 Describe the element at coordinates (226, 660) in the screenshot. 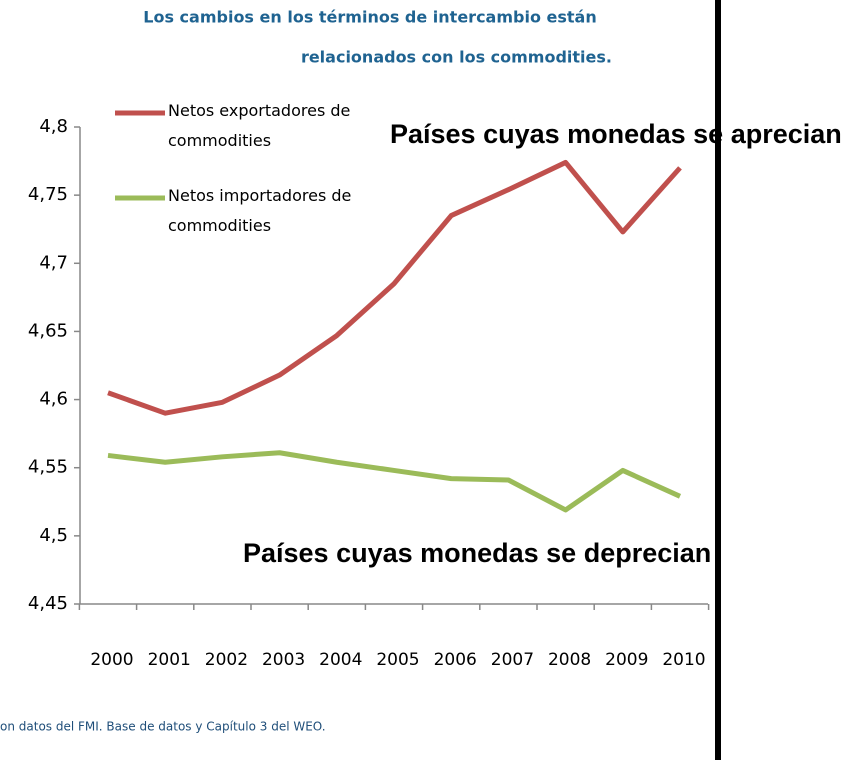

I see `x-tick-label: 2002` at that location.